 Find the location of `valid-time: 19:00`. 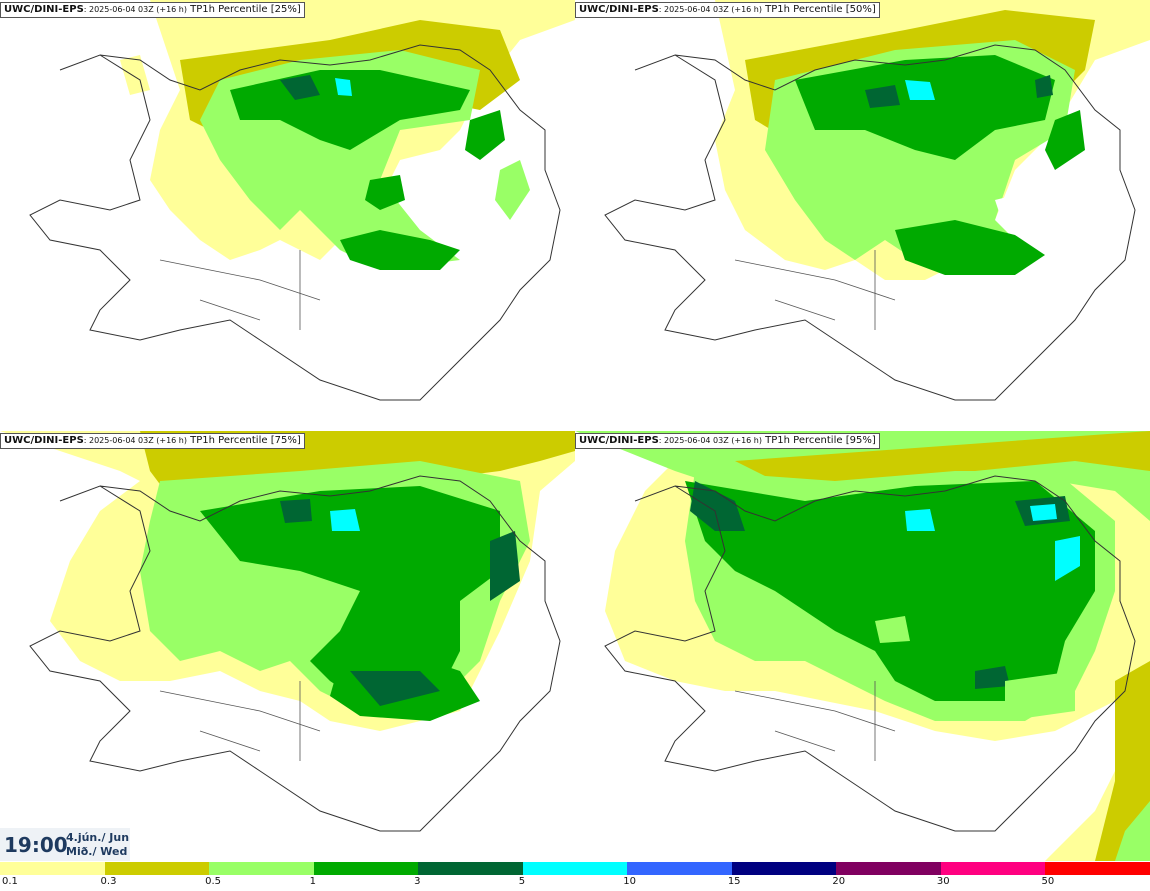

valid-time: 19:00 is located at coordinates (36, 845).